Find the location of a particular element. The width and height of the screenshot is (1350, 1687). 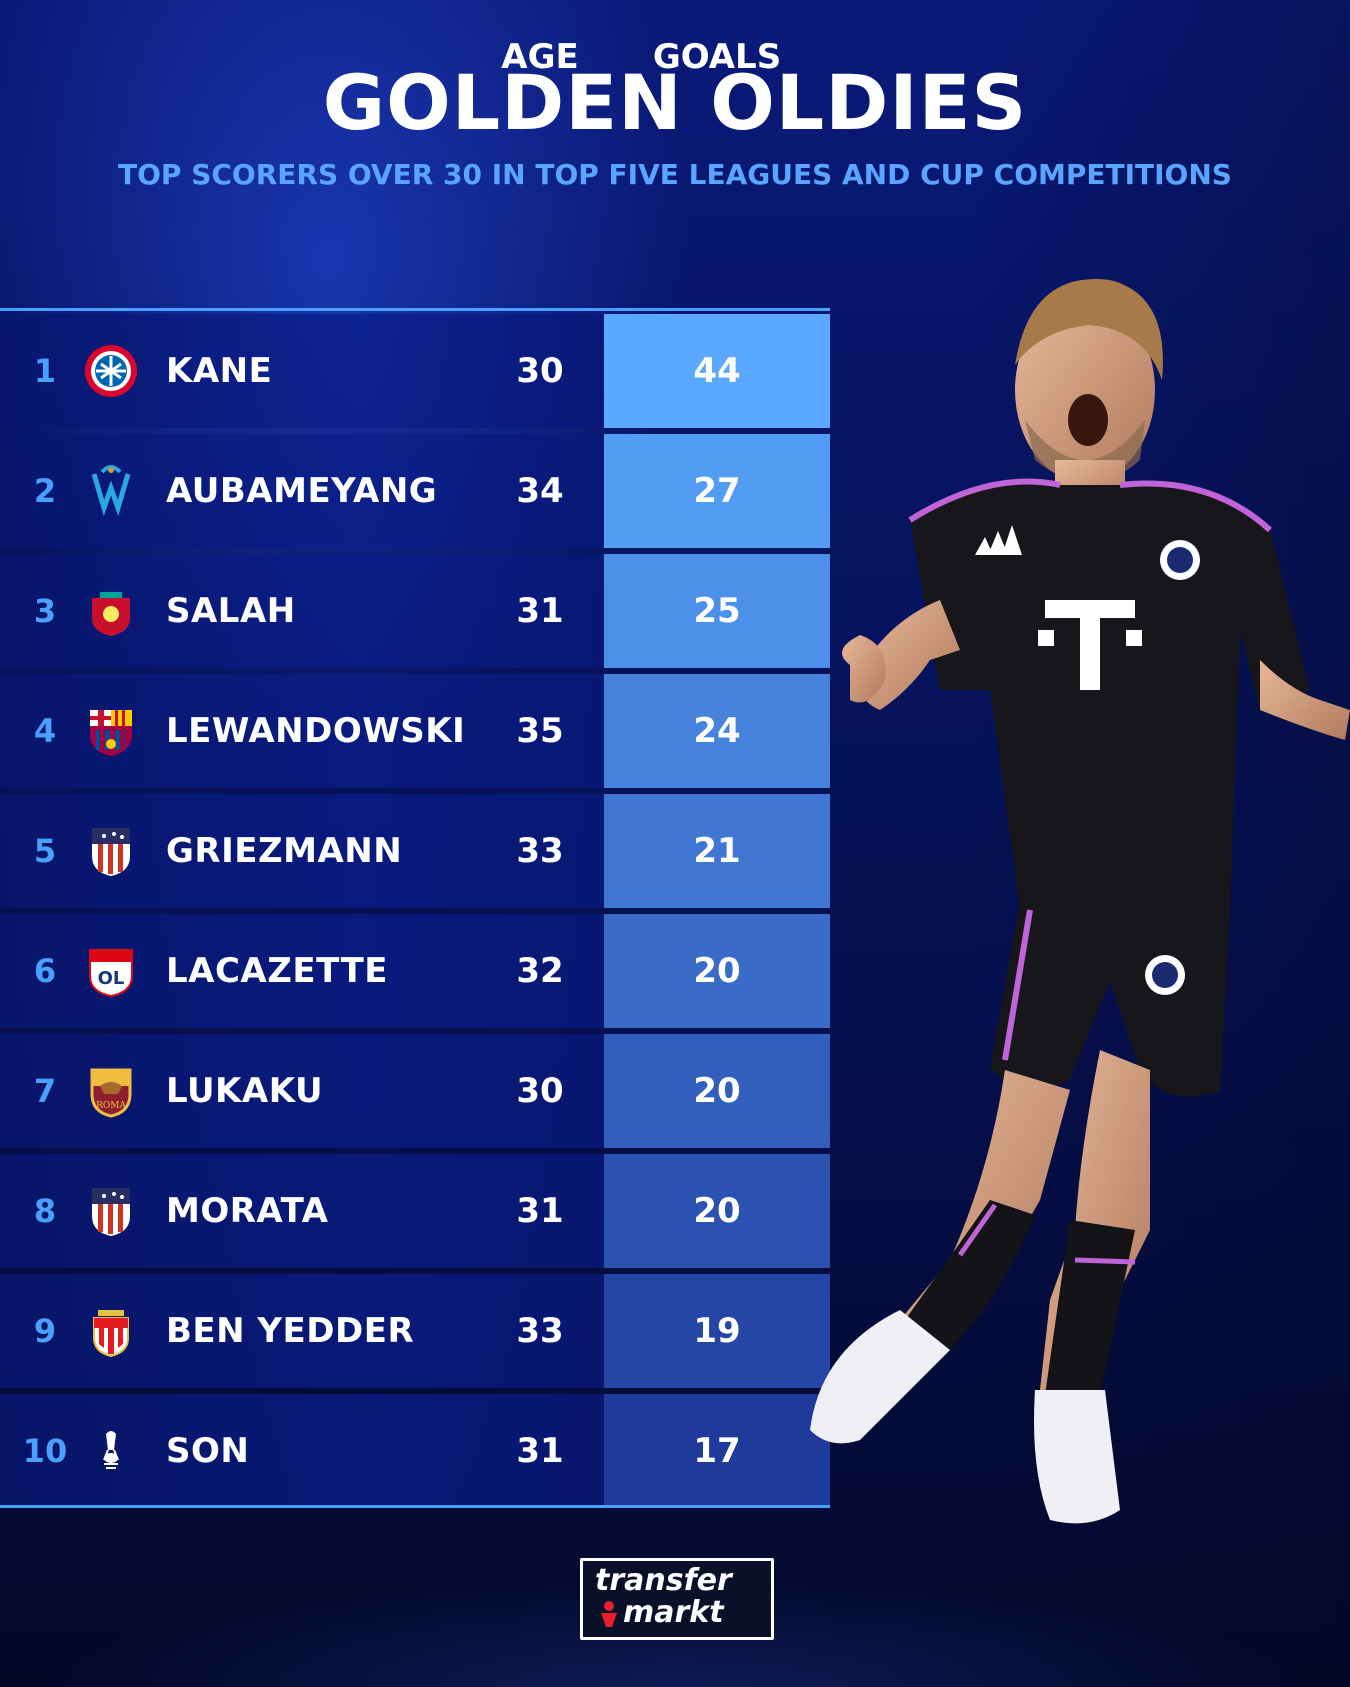

table-row: 10 SON 31 17 is located at coordinates (415, 1451).